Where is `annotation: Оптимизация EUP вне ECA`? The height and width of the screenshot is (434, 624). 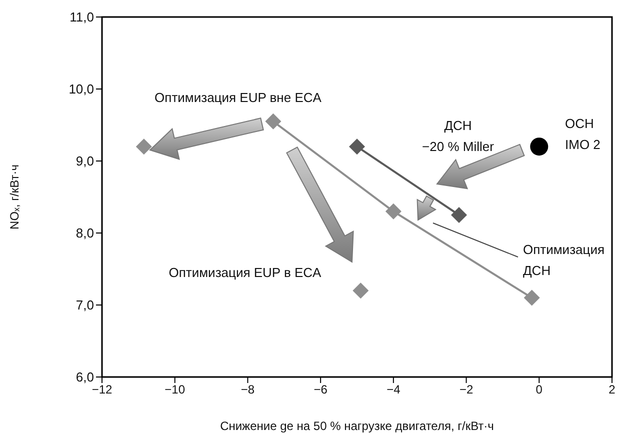
annotation: Оптимизация EUP вне ECA is located at coordinates (238, 97).